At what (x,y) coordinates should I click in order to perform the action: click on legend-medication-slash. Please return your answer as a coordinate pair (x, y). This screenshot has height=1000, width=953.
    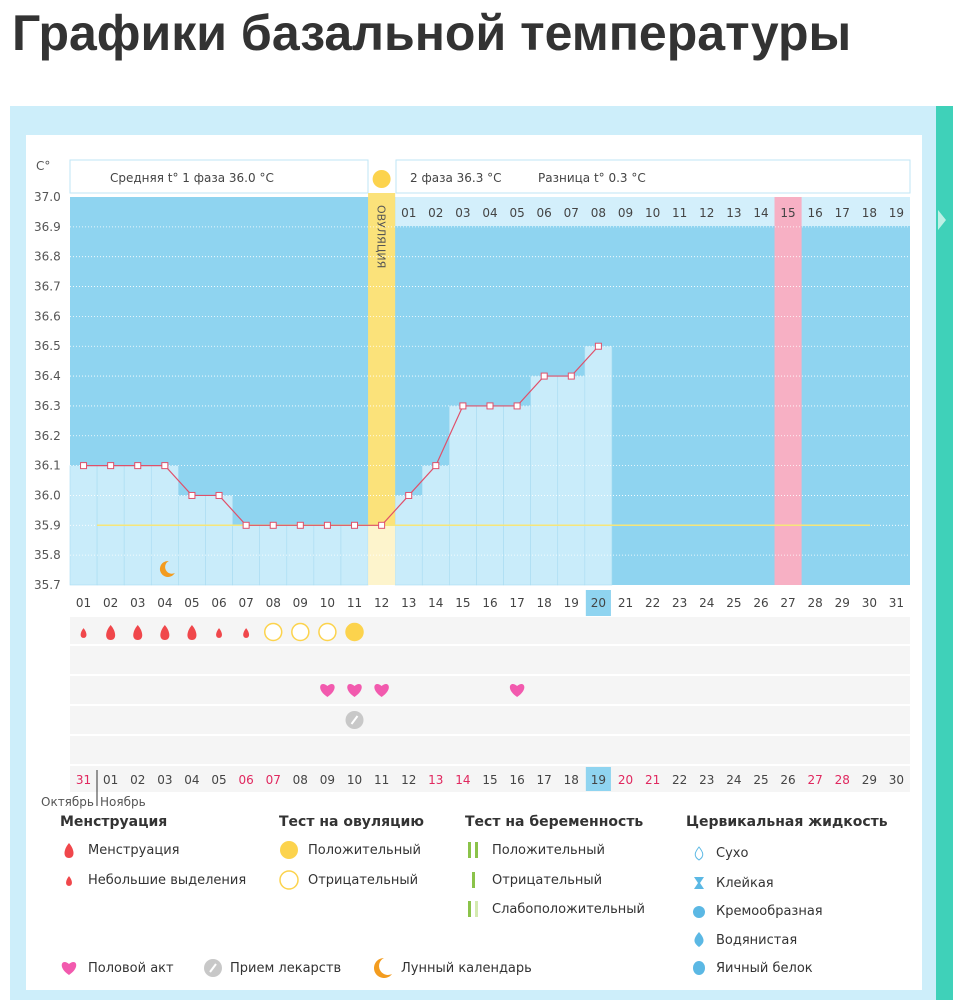
    Looking at the image, I should click on (213, 968).